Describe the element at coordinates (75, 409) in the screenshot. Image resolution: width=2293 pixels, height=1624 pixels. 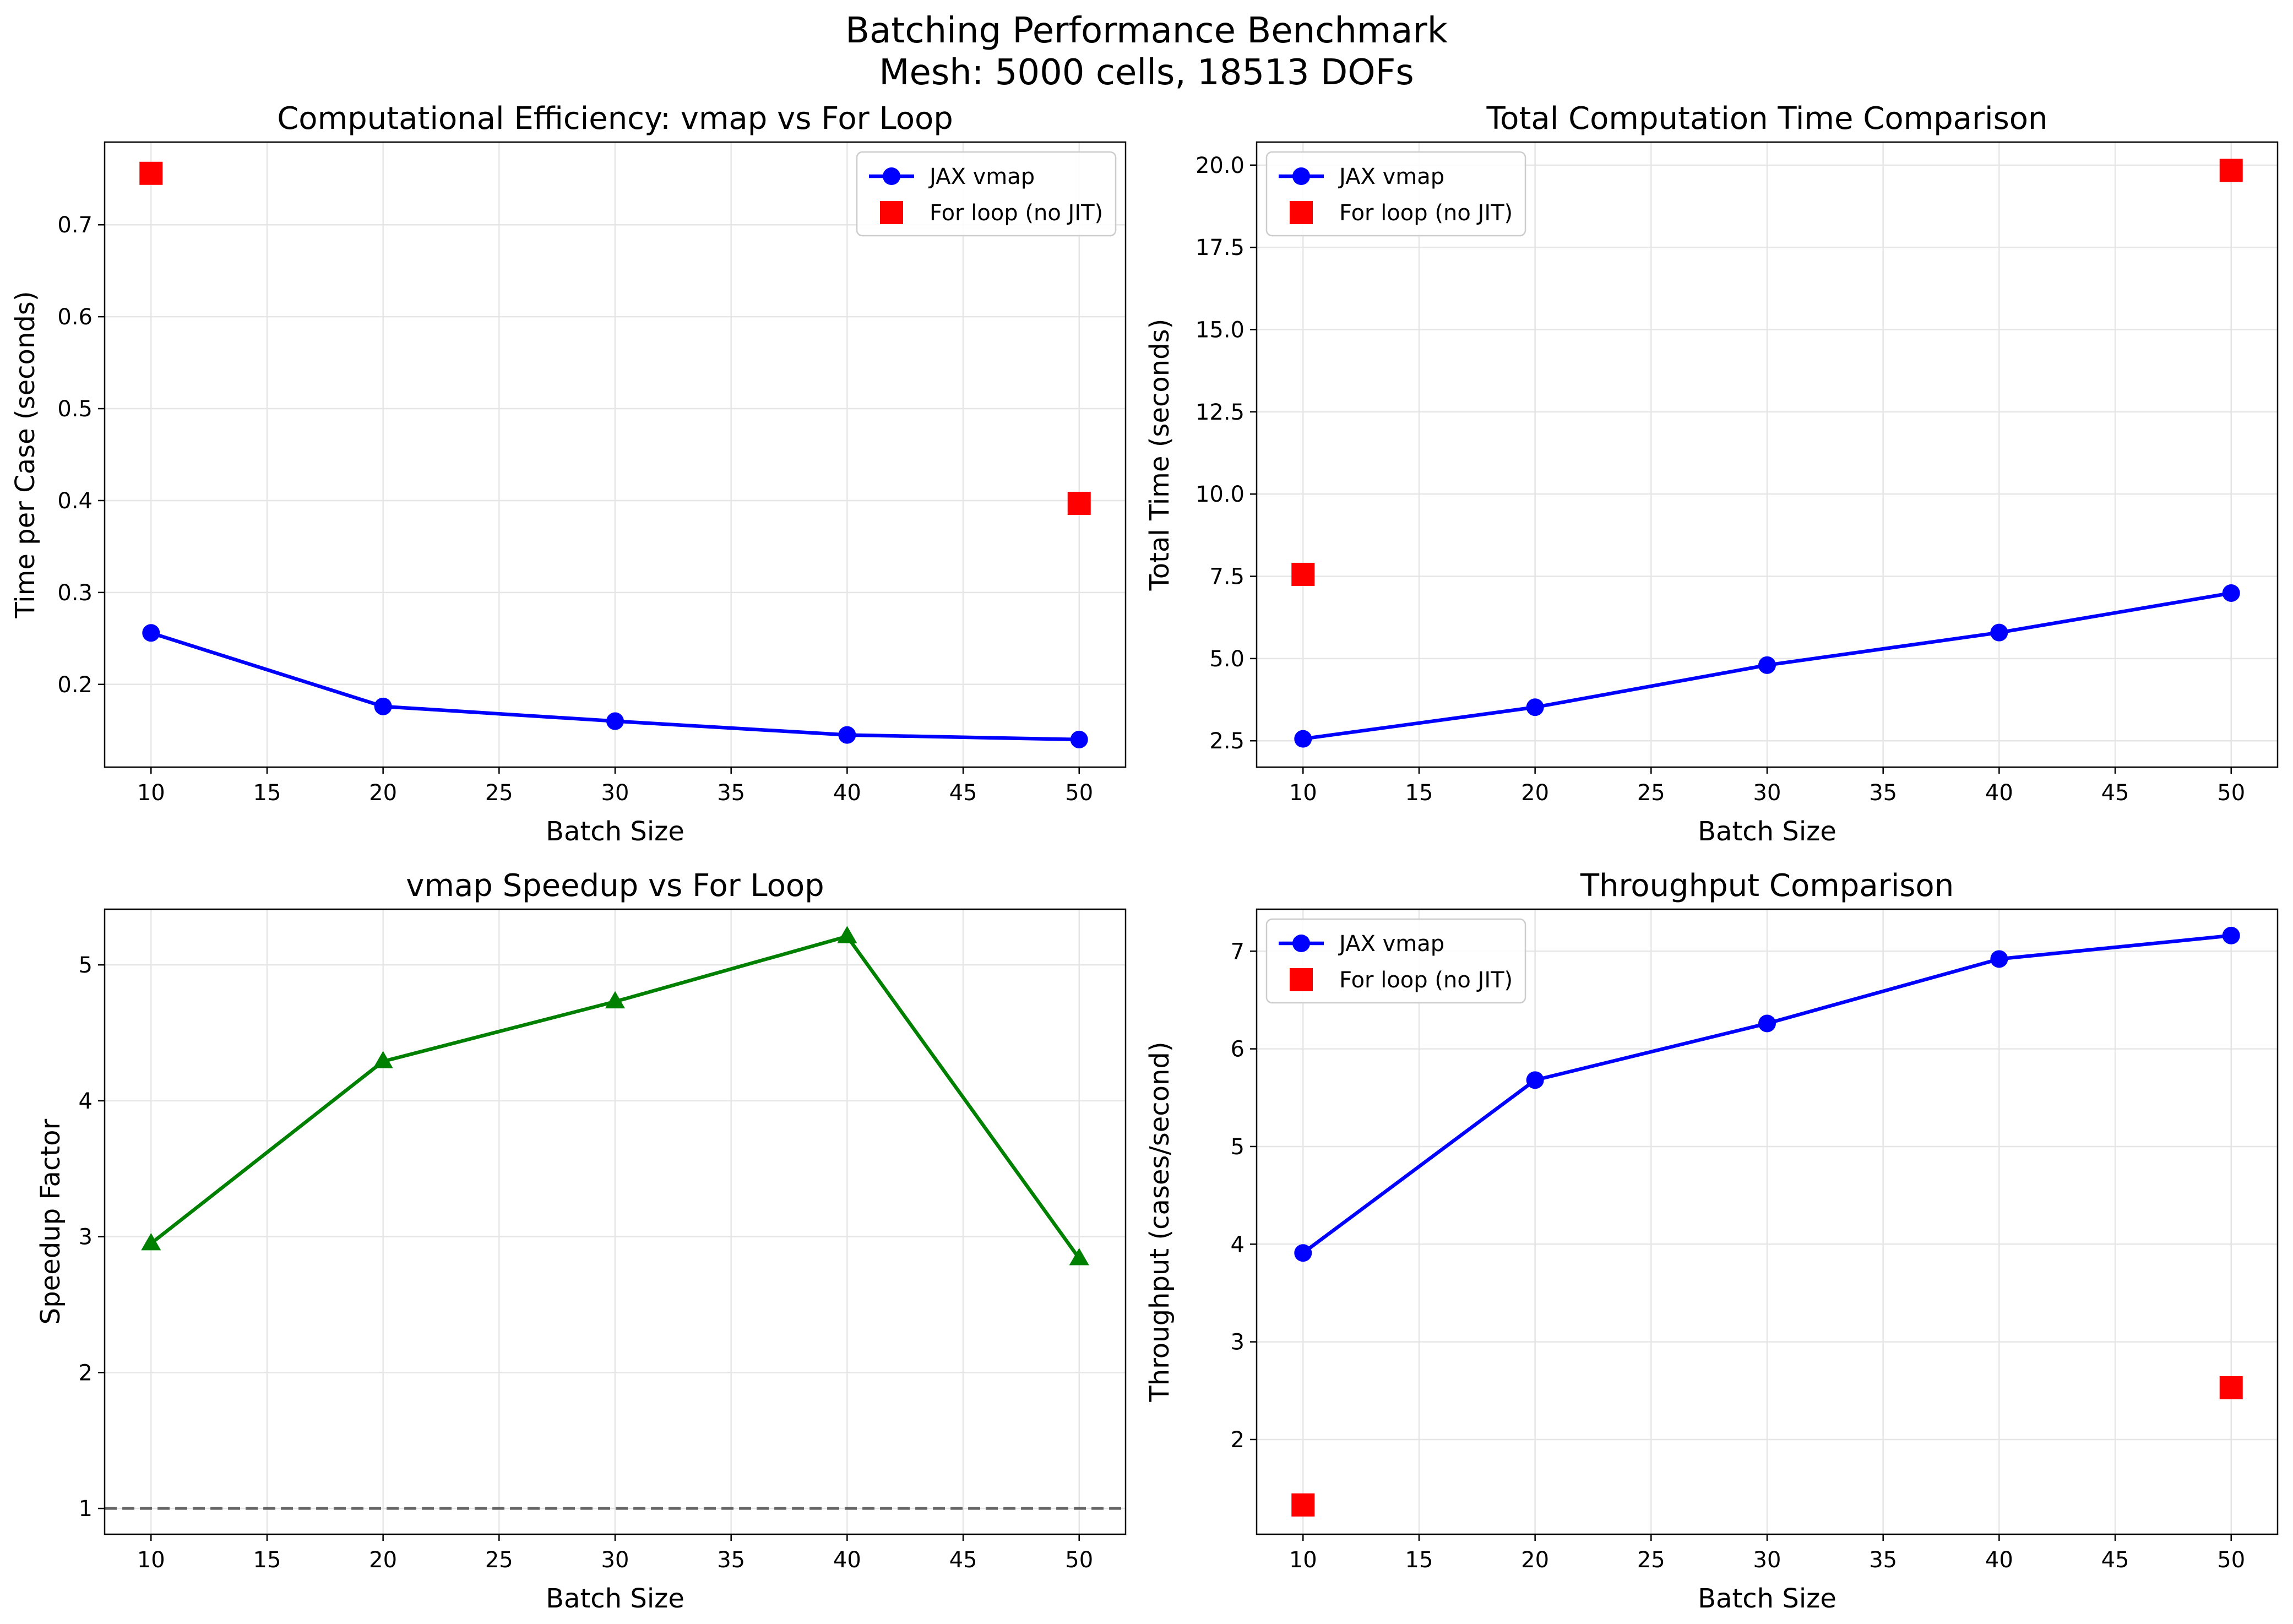
I see `y-tick-label: 0.5` at that location.